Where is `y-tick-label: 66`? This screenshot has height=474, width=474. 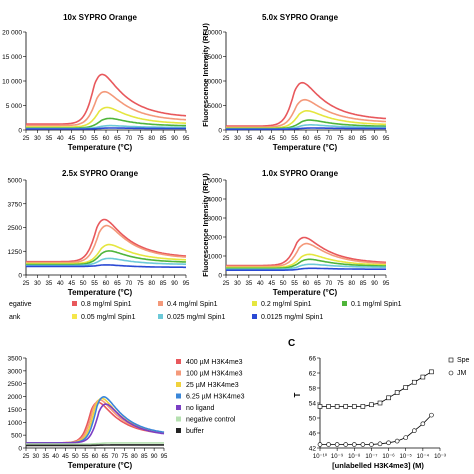
y-tick-label: 66 is located at coordinates (313, 359).